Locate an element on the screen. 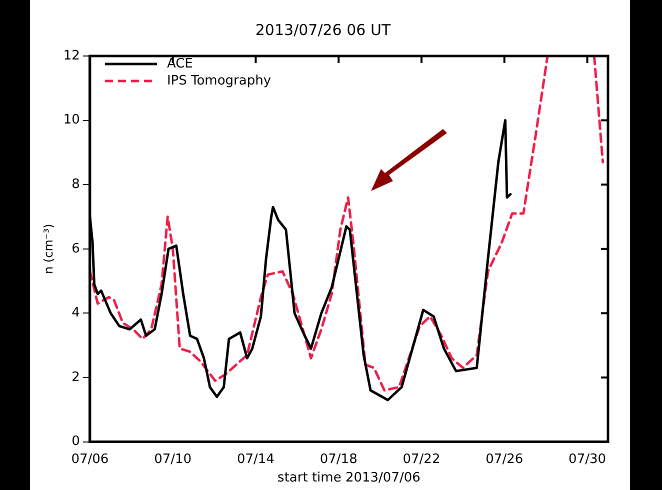  legend-label: IPS Tomography is located at coordinates (219, 80).